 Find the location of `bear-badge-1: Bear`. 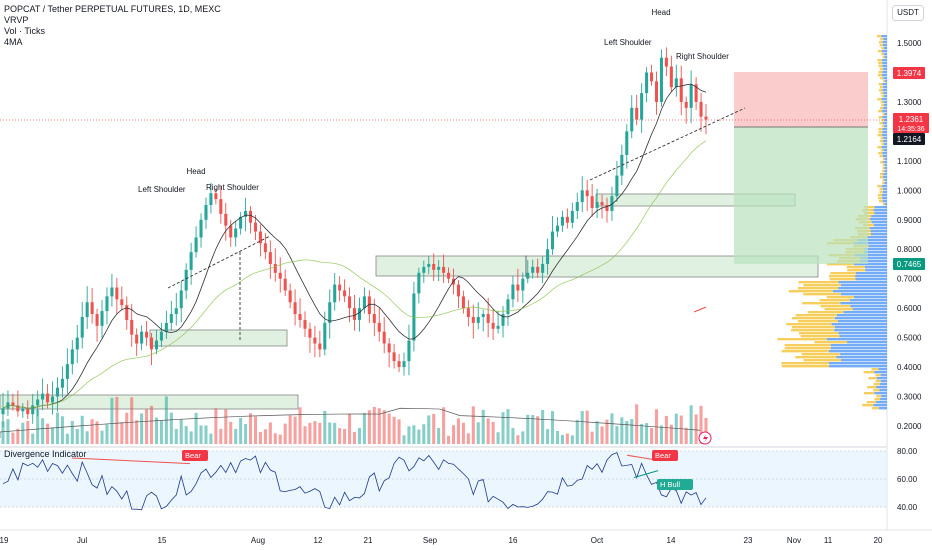

bear-badge-1: Bear is located at coordinates (193, 455).